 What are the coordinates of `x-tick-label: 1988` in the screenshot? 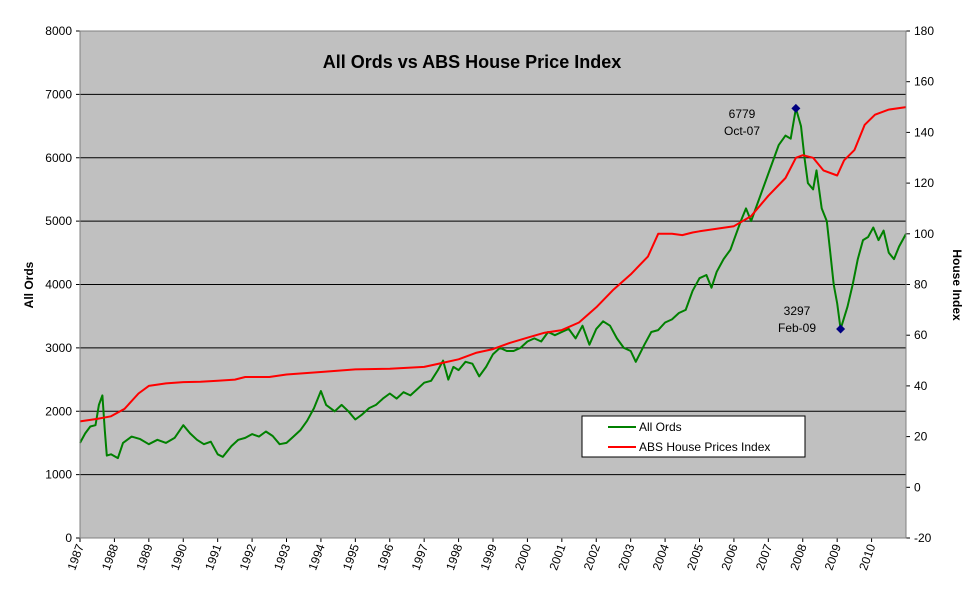 It's located at (110, 557).